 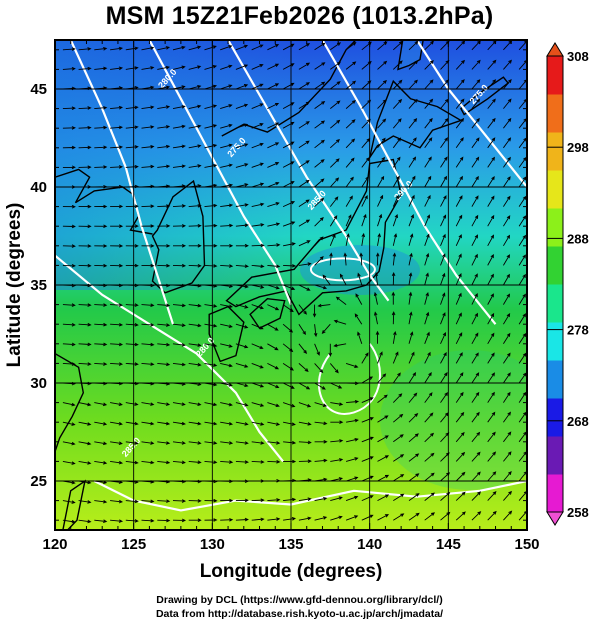 I want to click on colorbar-label: 258, so click(x=578, y=512).